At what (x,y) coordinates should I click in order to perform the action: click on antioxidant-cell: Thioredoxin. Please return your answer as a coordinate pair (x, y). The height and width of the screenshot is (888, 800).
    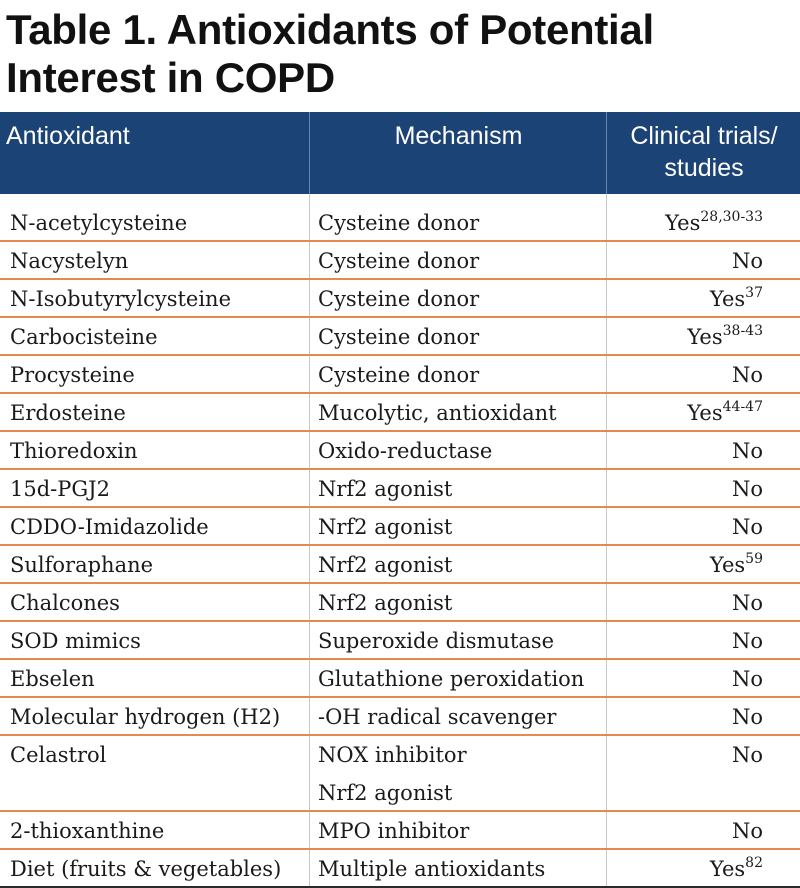
    Looking at the image, I should click on (74, 451).